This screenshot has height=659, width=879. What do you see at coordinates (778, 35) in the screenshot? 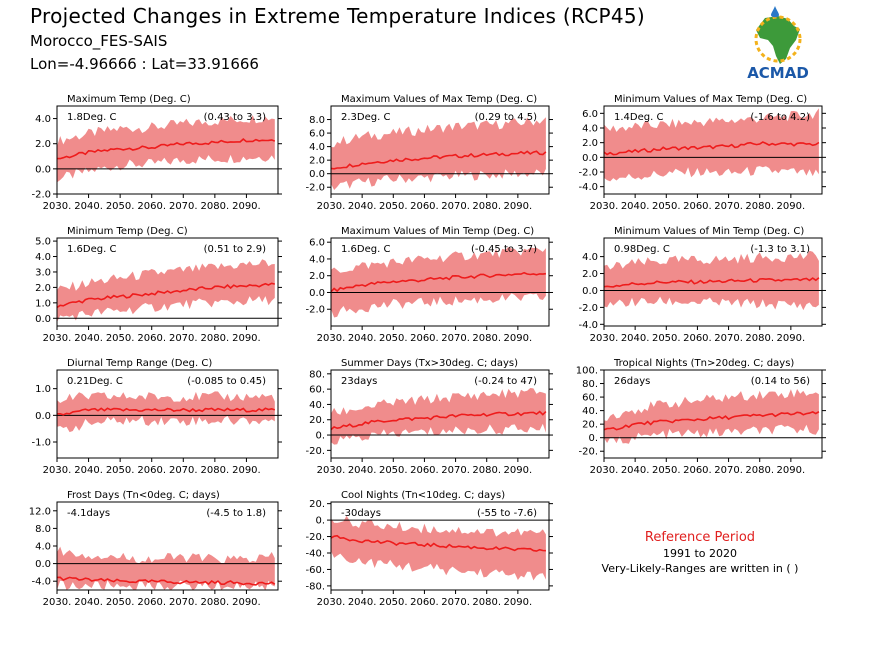
I see `africa-icon` at bounding box center [778, 35].